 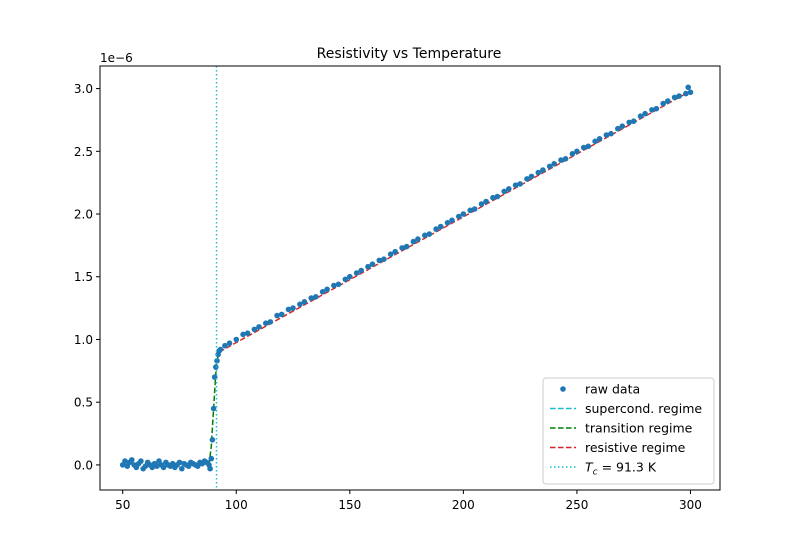 I want to click on y-tick-label: 1.5, so click(x=83, y=277).